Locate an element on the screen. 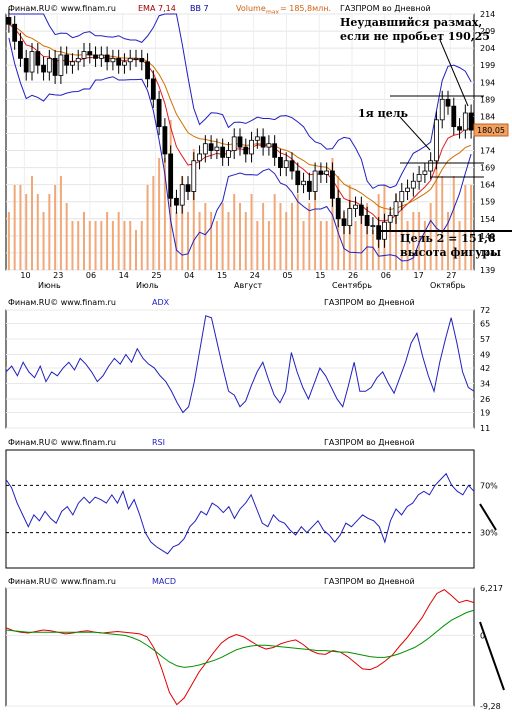 The image size is (512, 720). annotation-pattern-height: высота фигуры is located at coordinates (450, 252).